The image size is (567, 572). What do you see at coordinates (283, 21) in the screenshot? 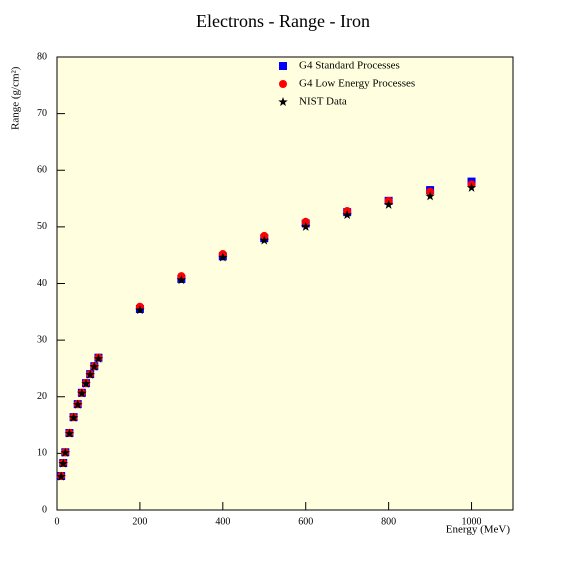
I see `chart-title: Electrons - Range - Iron` at bounding box center [283, 21].